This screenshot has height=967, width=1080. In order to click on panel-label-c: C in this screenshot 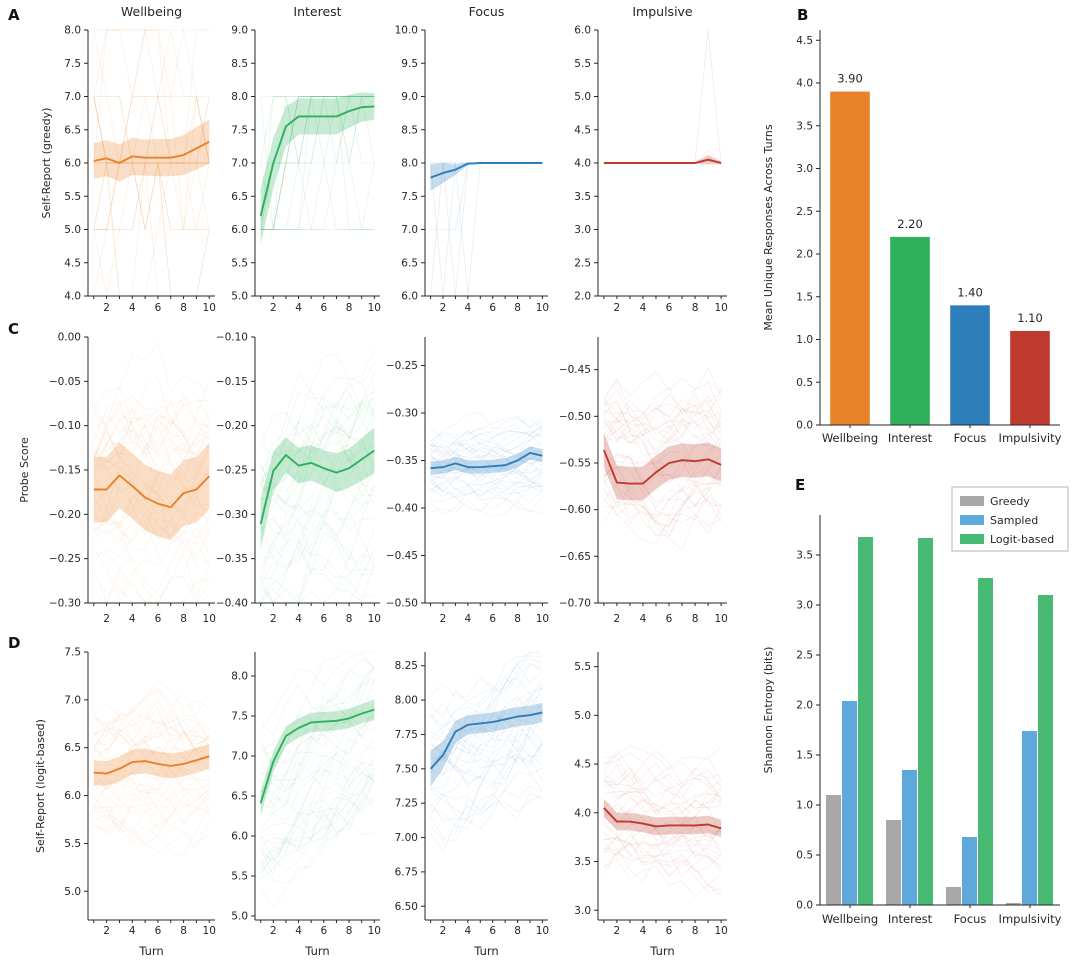, I will do `click(14, 329)`.